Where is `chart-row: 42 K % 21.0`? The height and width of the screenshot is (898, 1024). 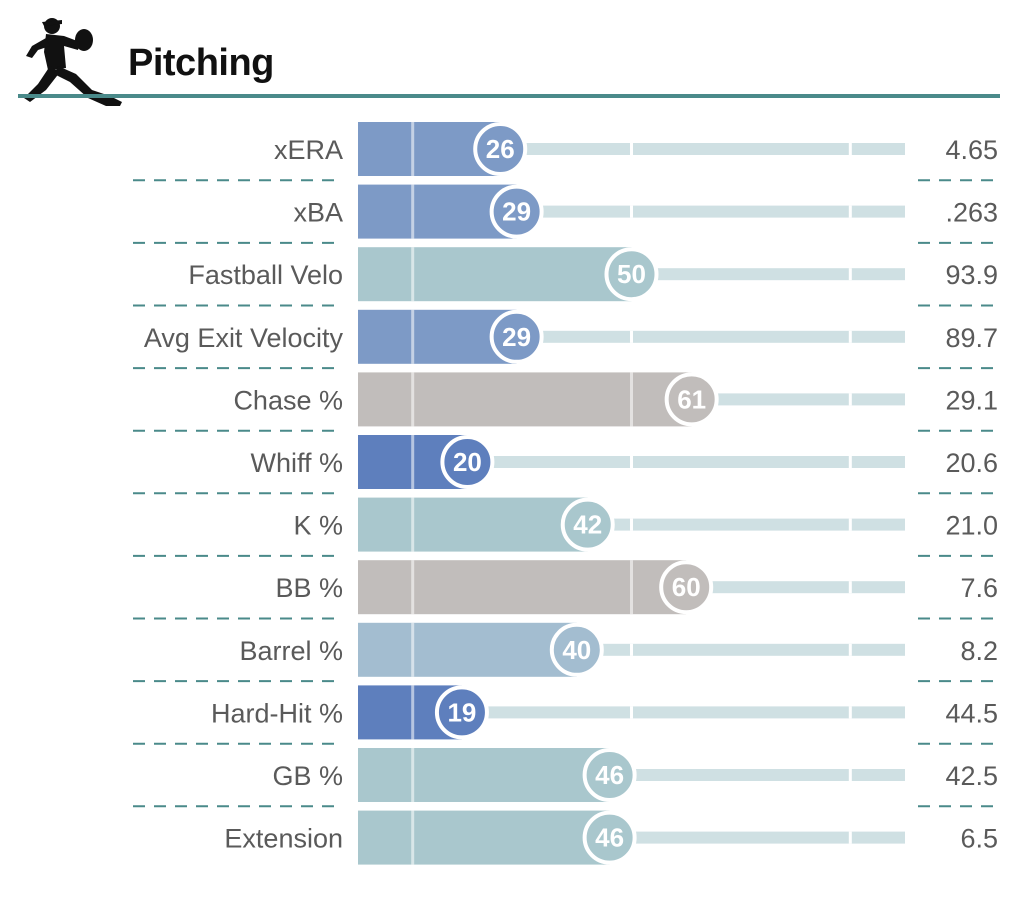
chart-row: 42 K % 21.0 is located at coordinates (566, 527).